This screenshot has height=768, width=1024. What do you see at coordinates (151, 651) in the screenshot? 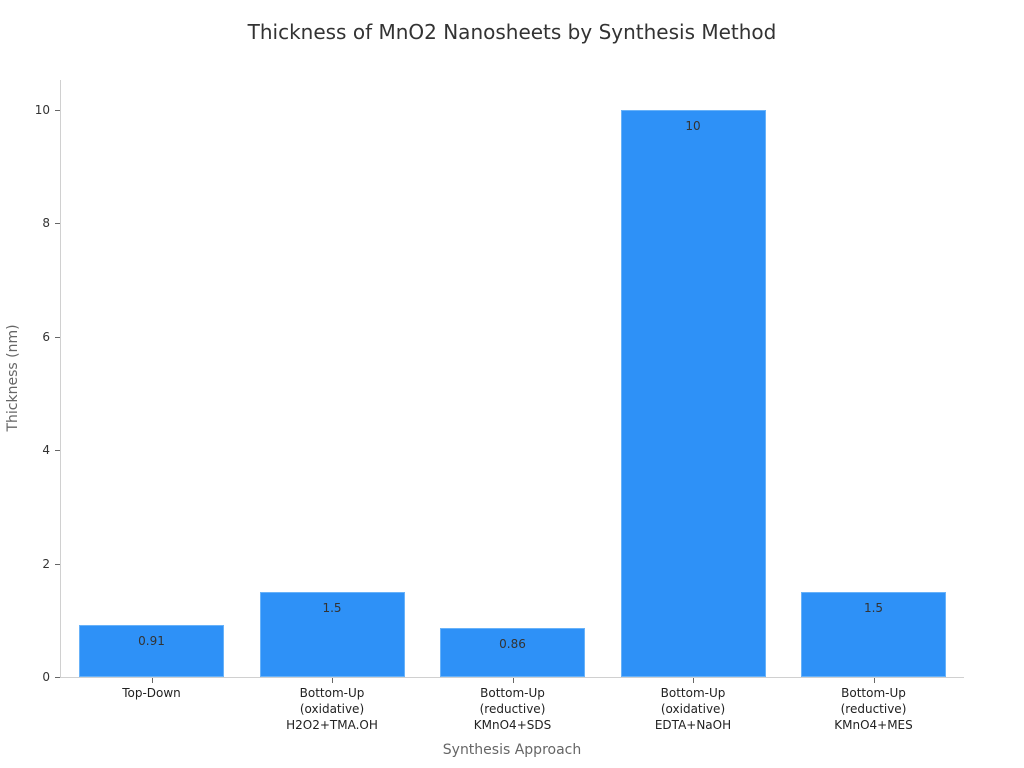
I see `bar: 0.91` at bounding box center [151, 651].